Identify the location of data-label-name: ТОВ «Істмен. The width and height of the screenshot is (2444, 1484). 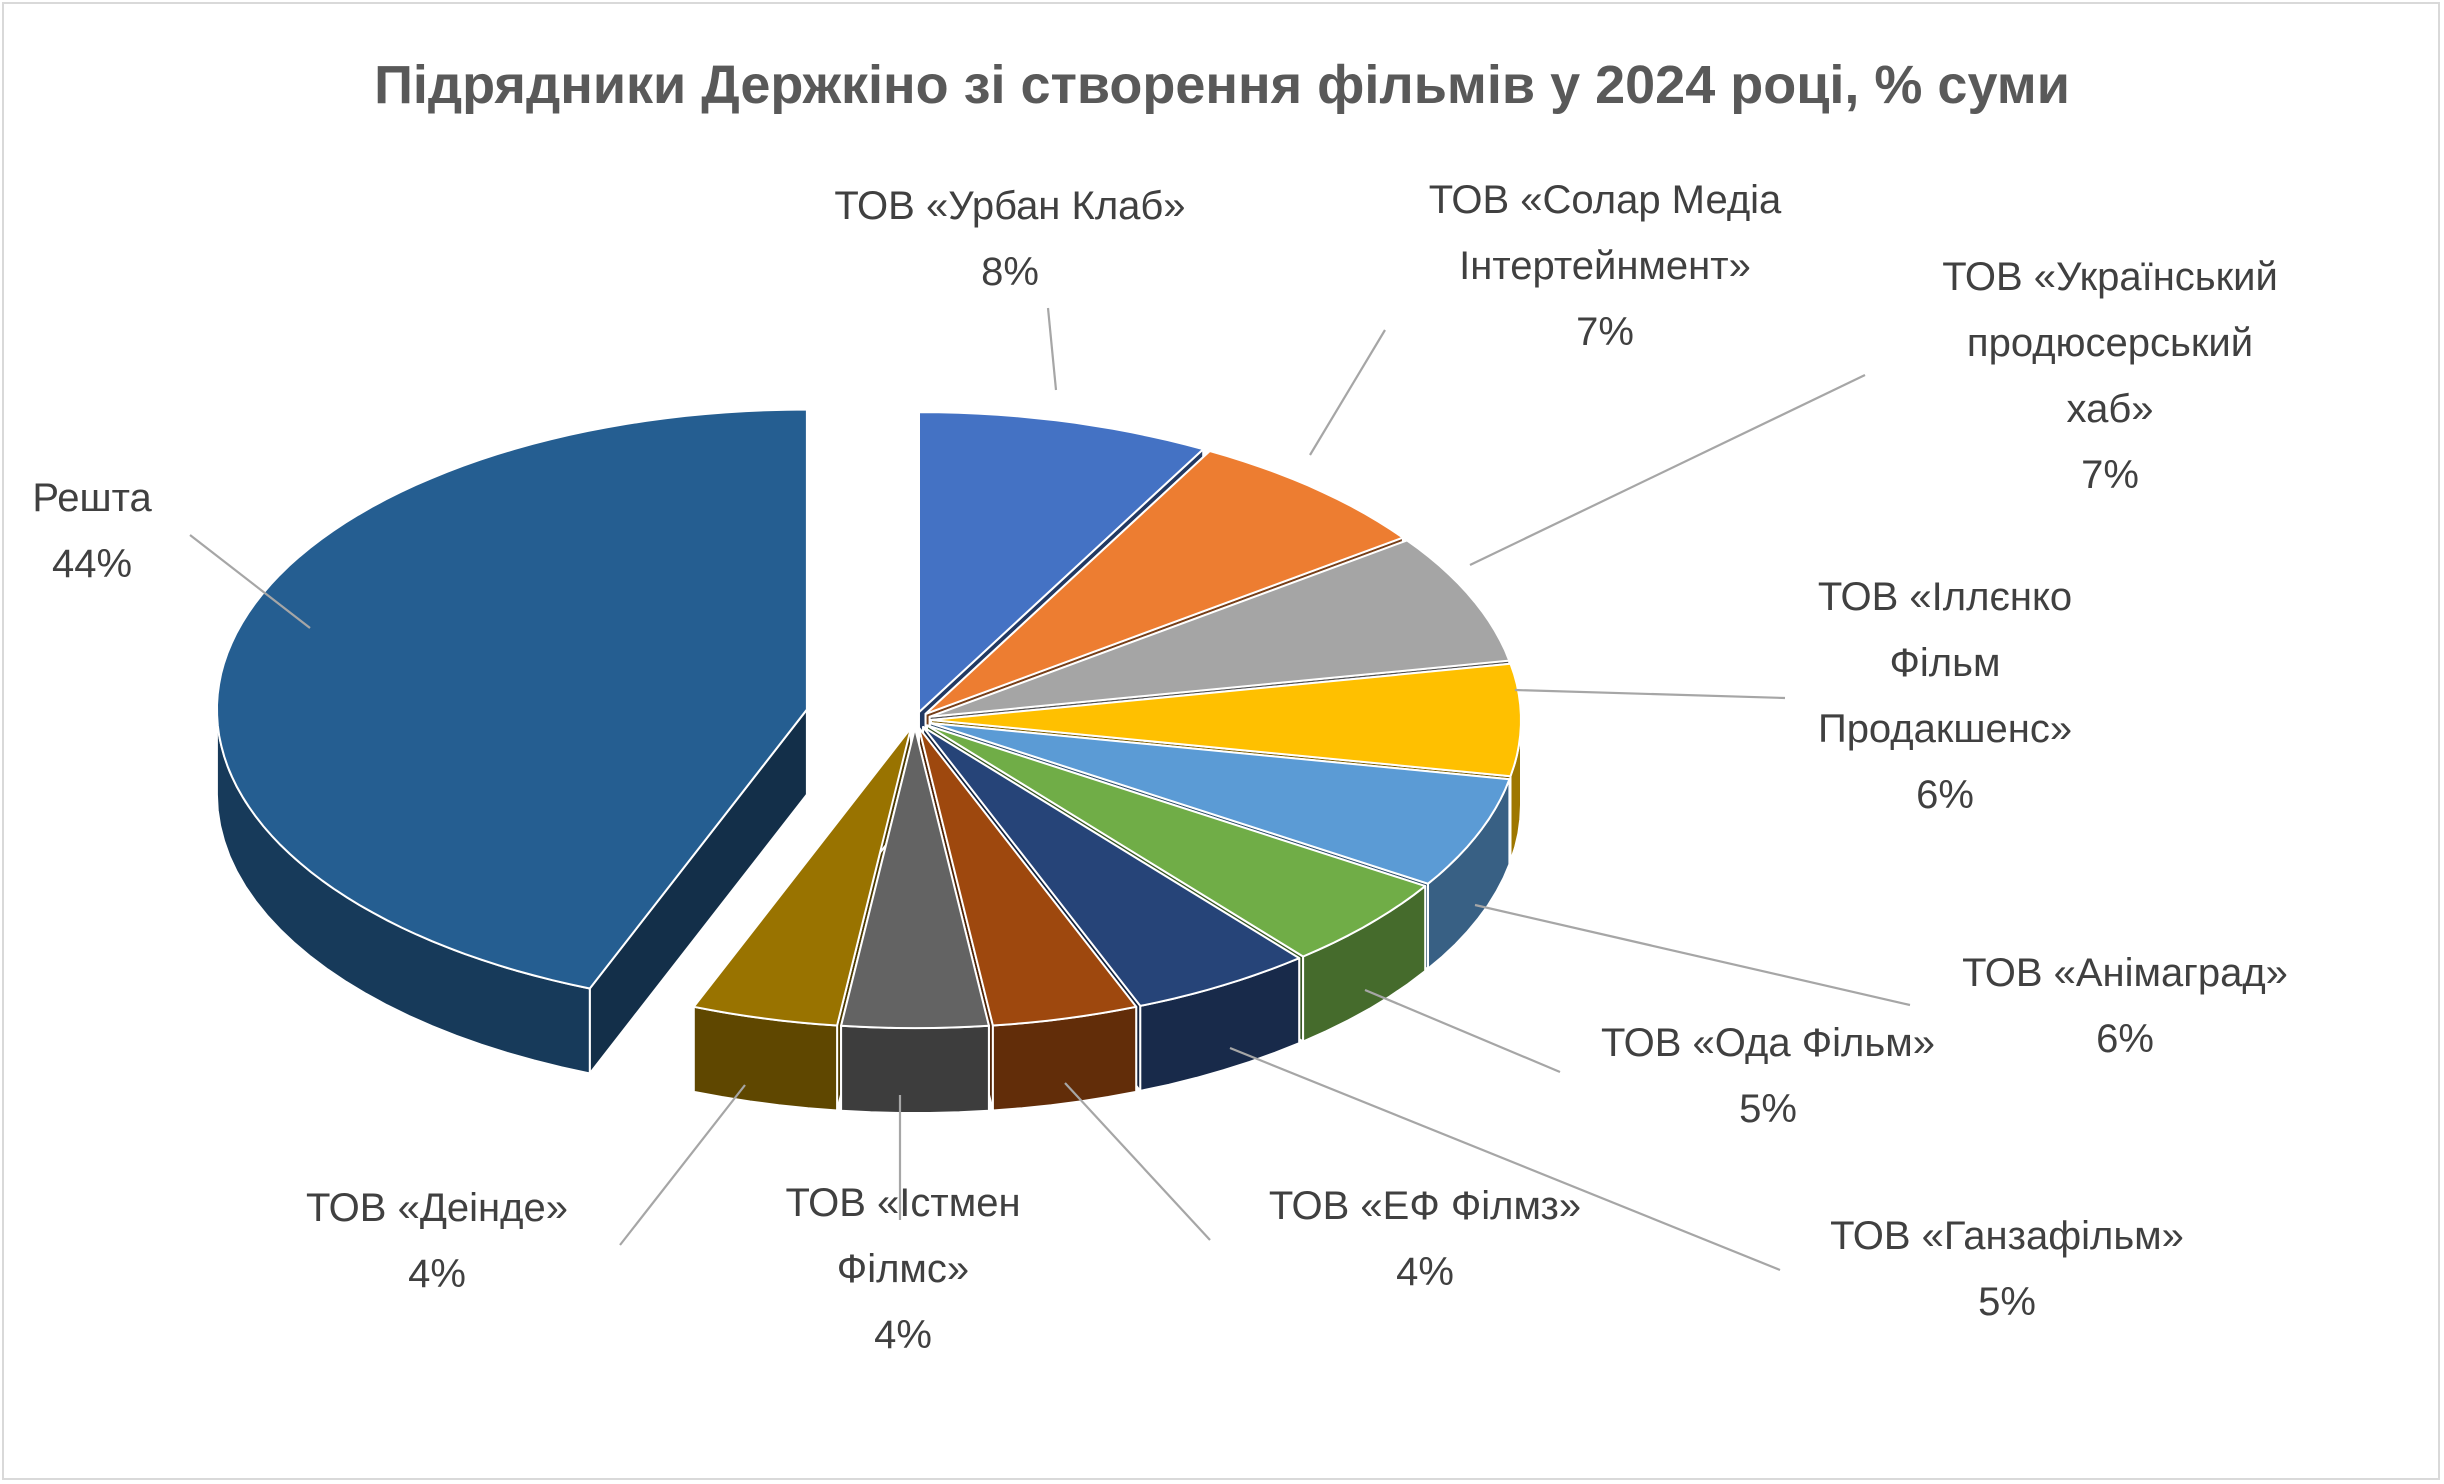
(902, 1203).